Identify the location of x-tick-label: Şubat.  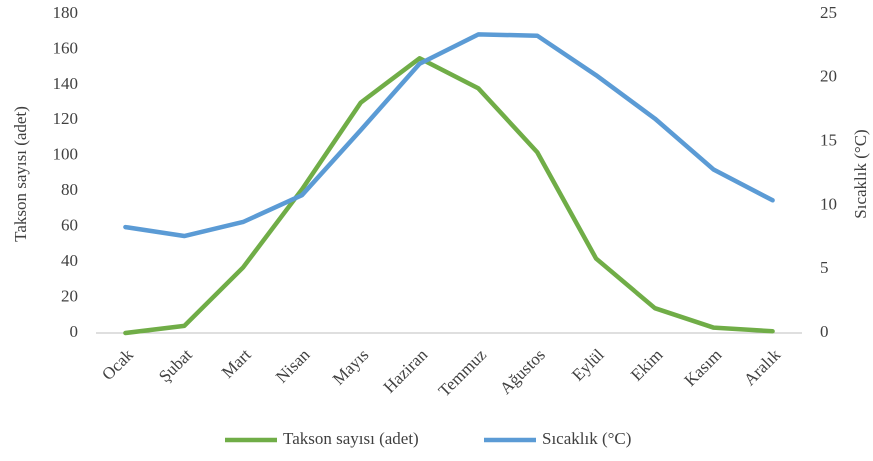
(175, 365).